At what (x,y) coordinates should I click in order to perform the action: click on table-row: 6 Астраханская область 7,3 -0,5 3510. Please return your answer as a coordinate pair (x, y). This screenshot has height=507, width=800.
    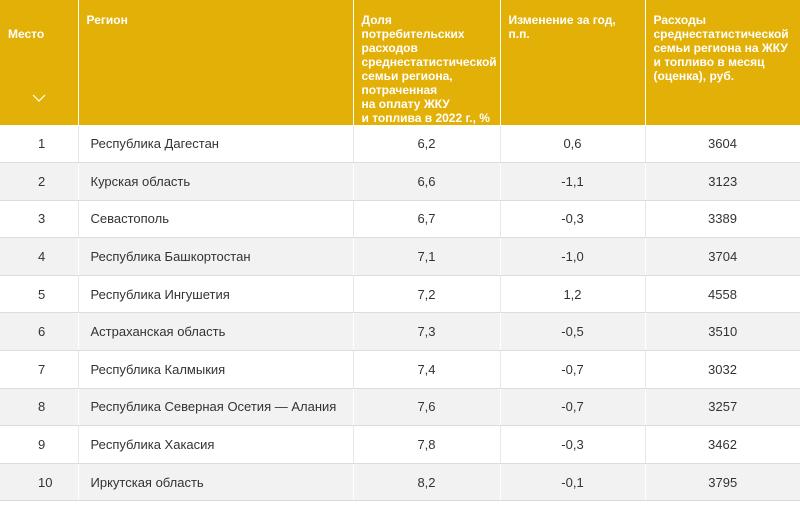
    Looking at the image, I should click on (400, 332).